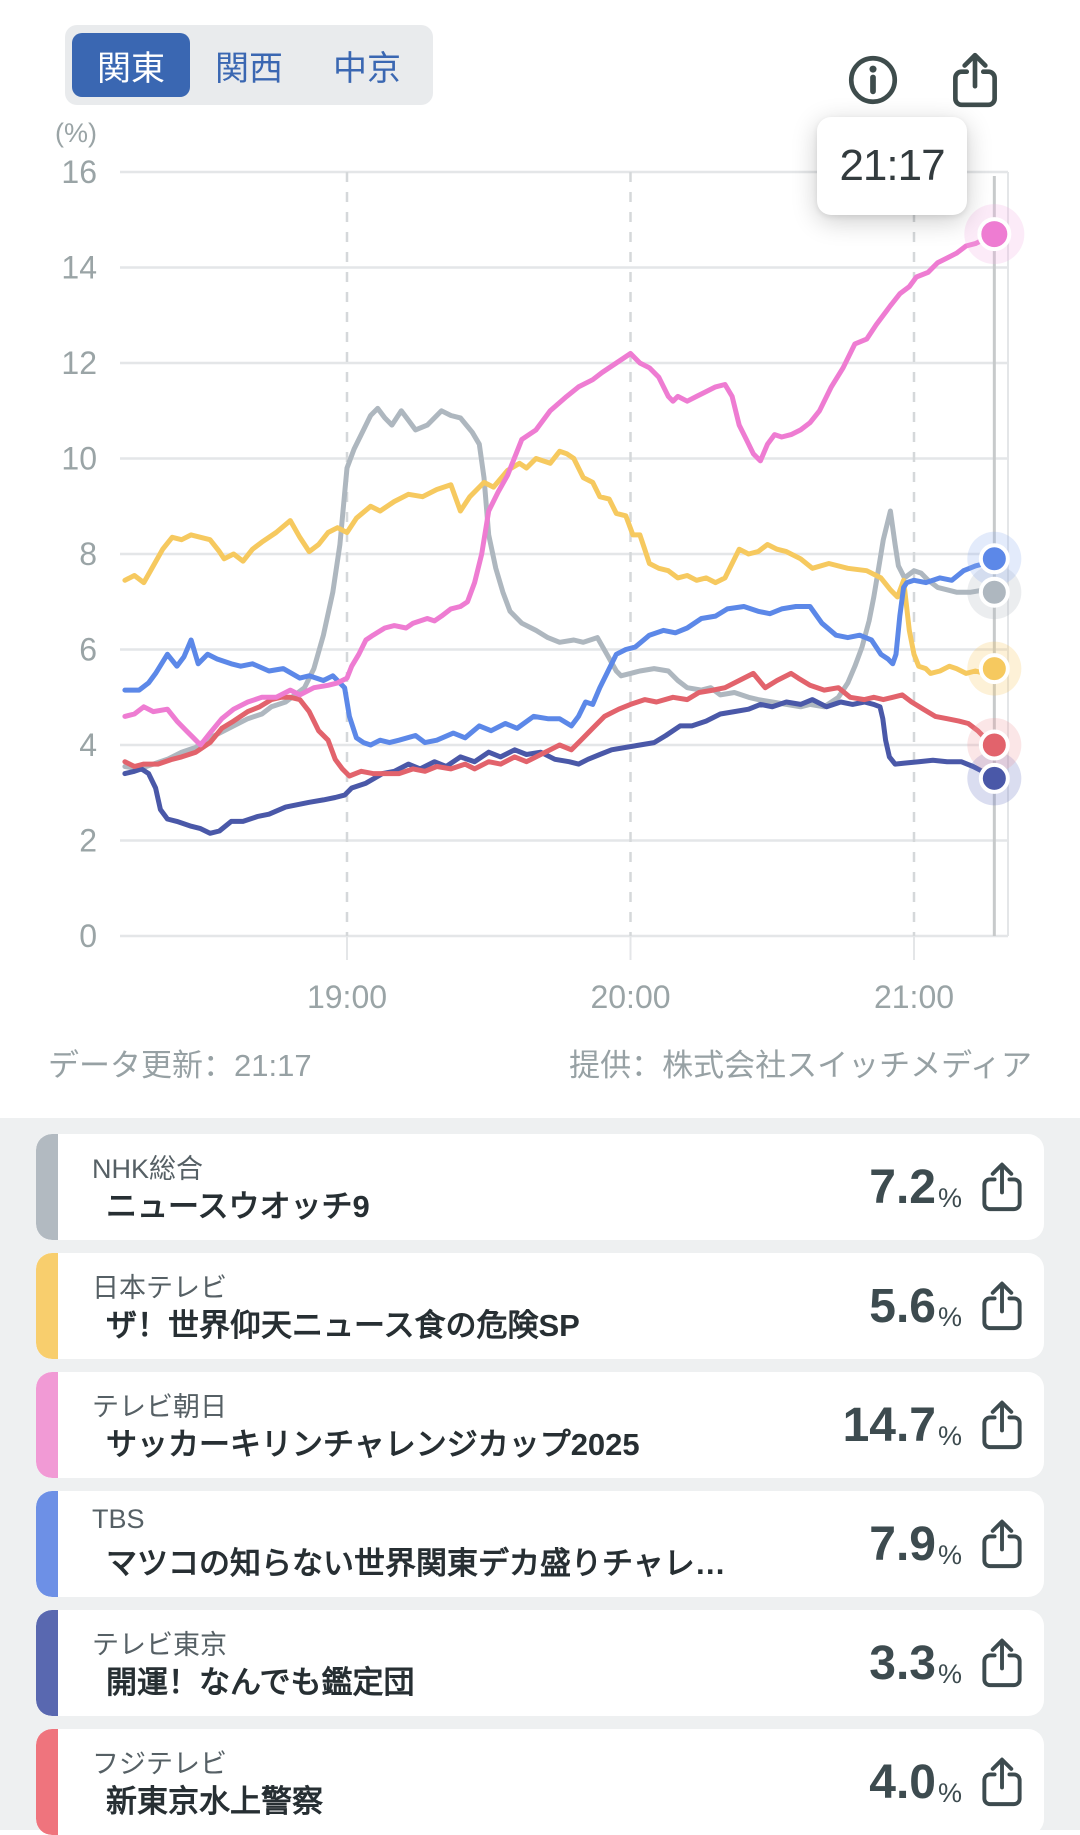 The image size is (1080, 1835). Describe the element at coordinates (76, 133) in the screenshot. I see `y-axis-unit-label: (%)` at that location.